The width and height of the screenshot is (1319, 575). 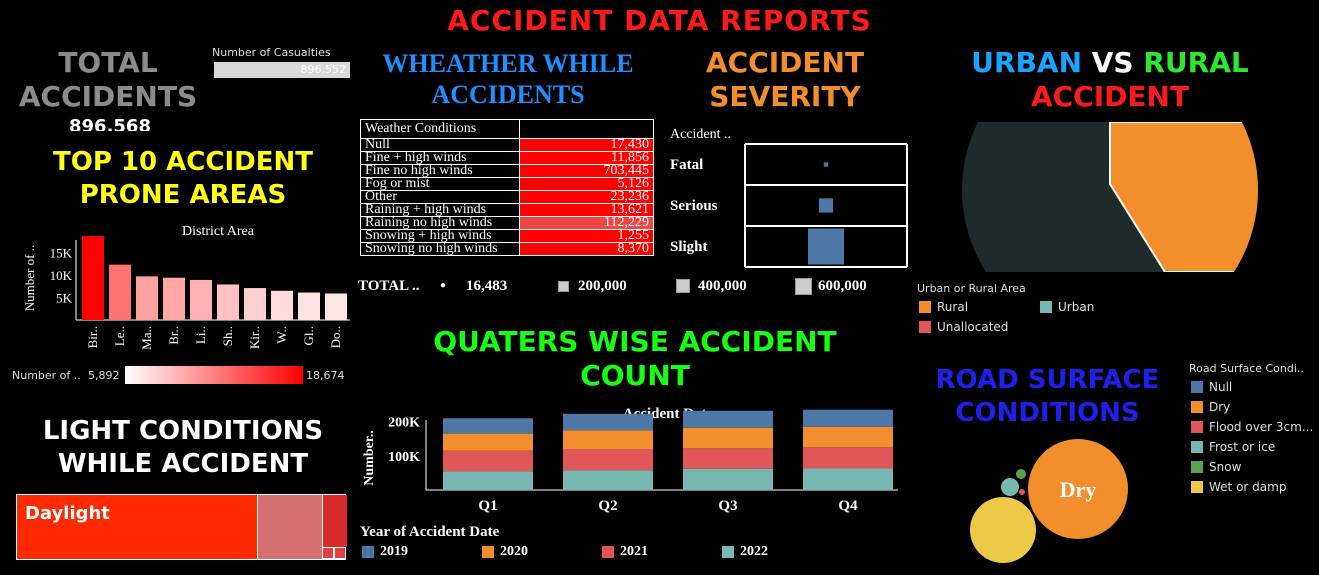 I want to click on year-legend-2022: 2022, so click(x=745, y=552).